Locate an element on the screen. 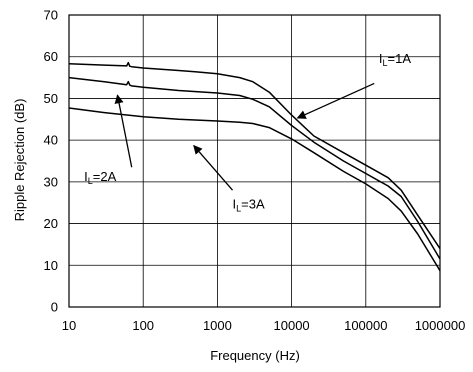 This screenshot has width=473, height=372. x-axis-label: Frequency (Hz) is located at coordinates (255, 355).